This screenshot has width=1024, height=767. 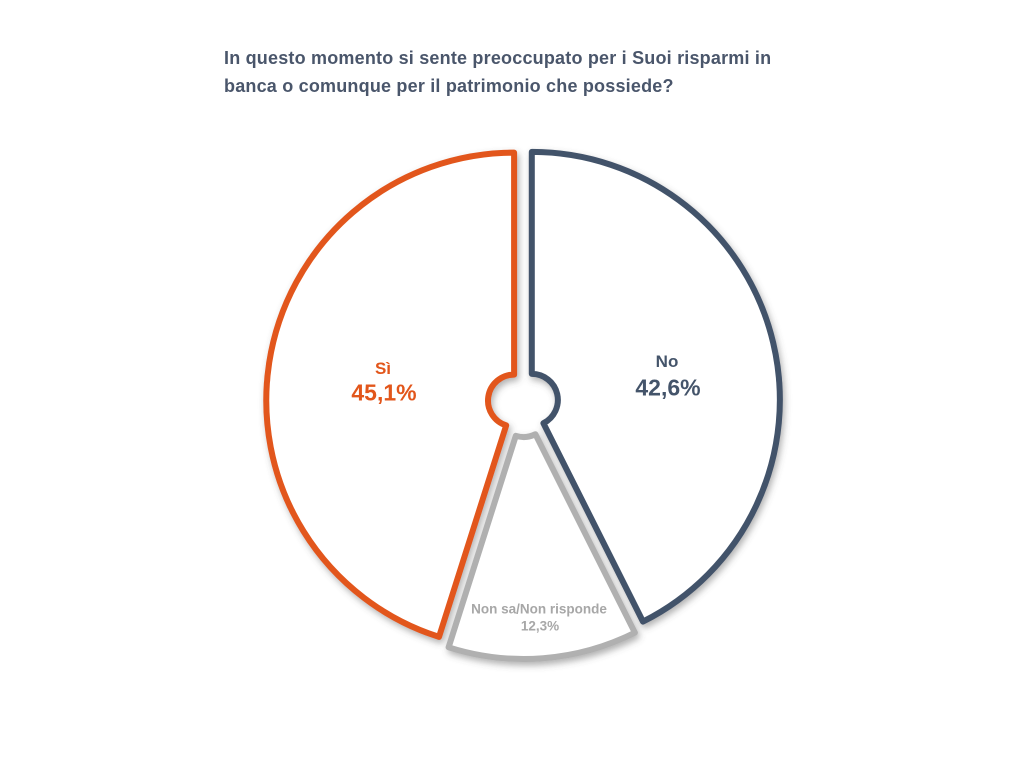 What do you see at coordinates (384, 392) in the screenshot?
I see `slice-value-si: 45,1%` at bounding box center [384, 392].